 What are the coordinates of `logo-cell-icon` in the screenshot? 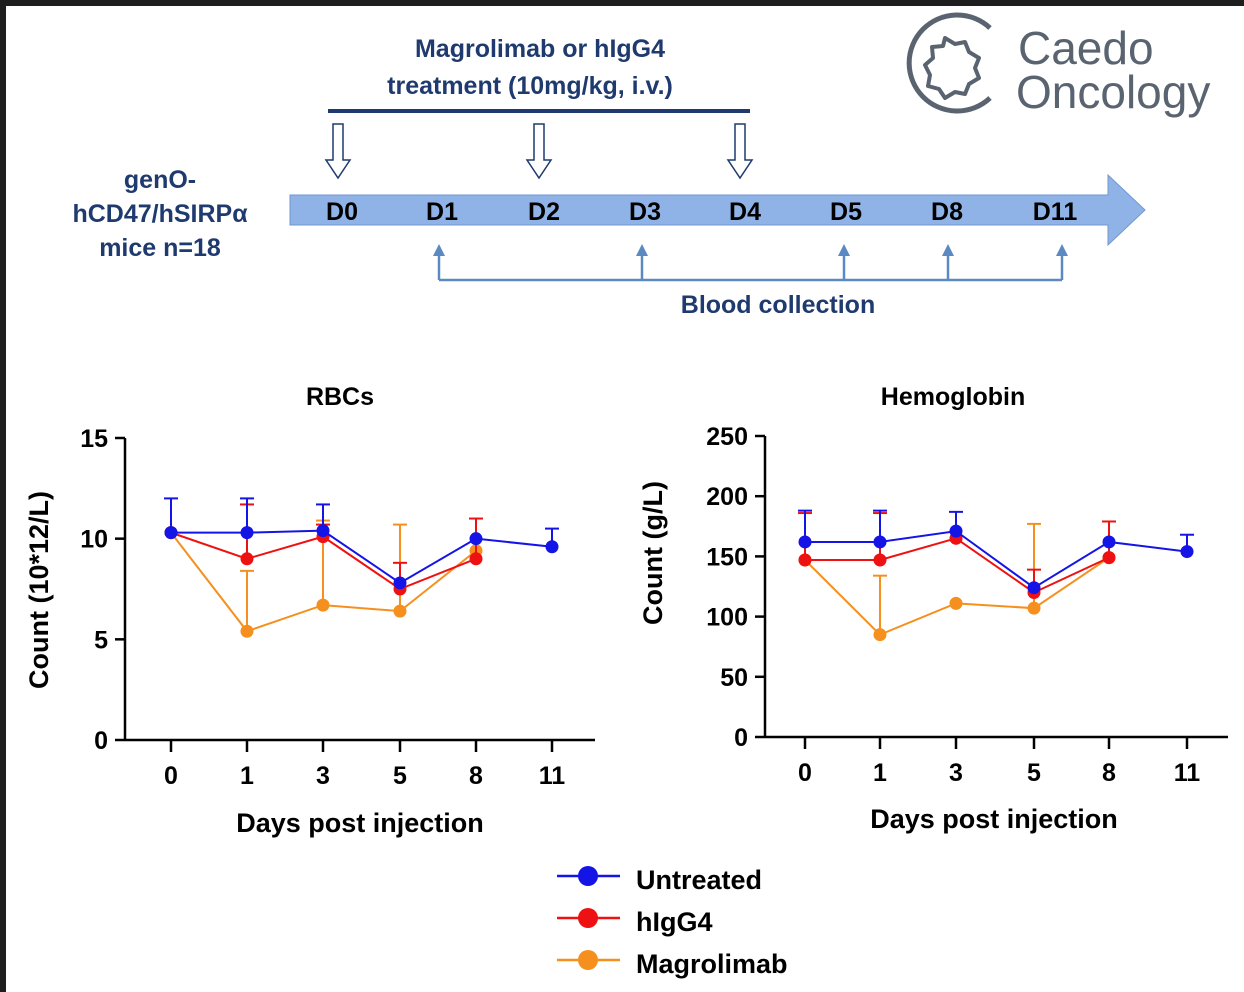 It's located at (952, 68).